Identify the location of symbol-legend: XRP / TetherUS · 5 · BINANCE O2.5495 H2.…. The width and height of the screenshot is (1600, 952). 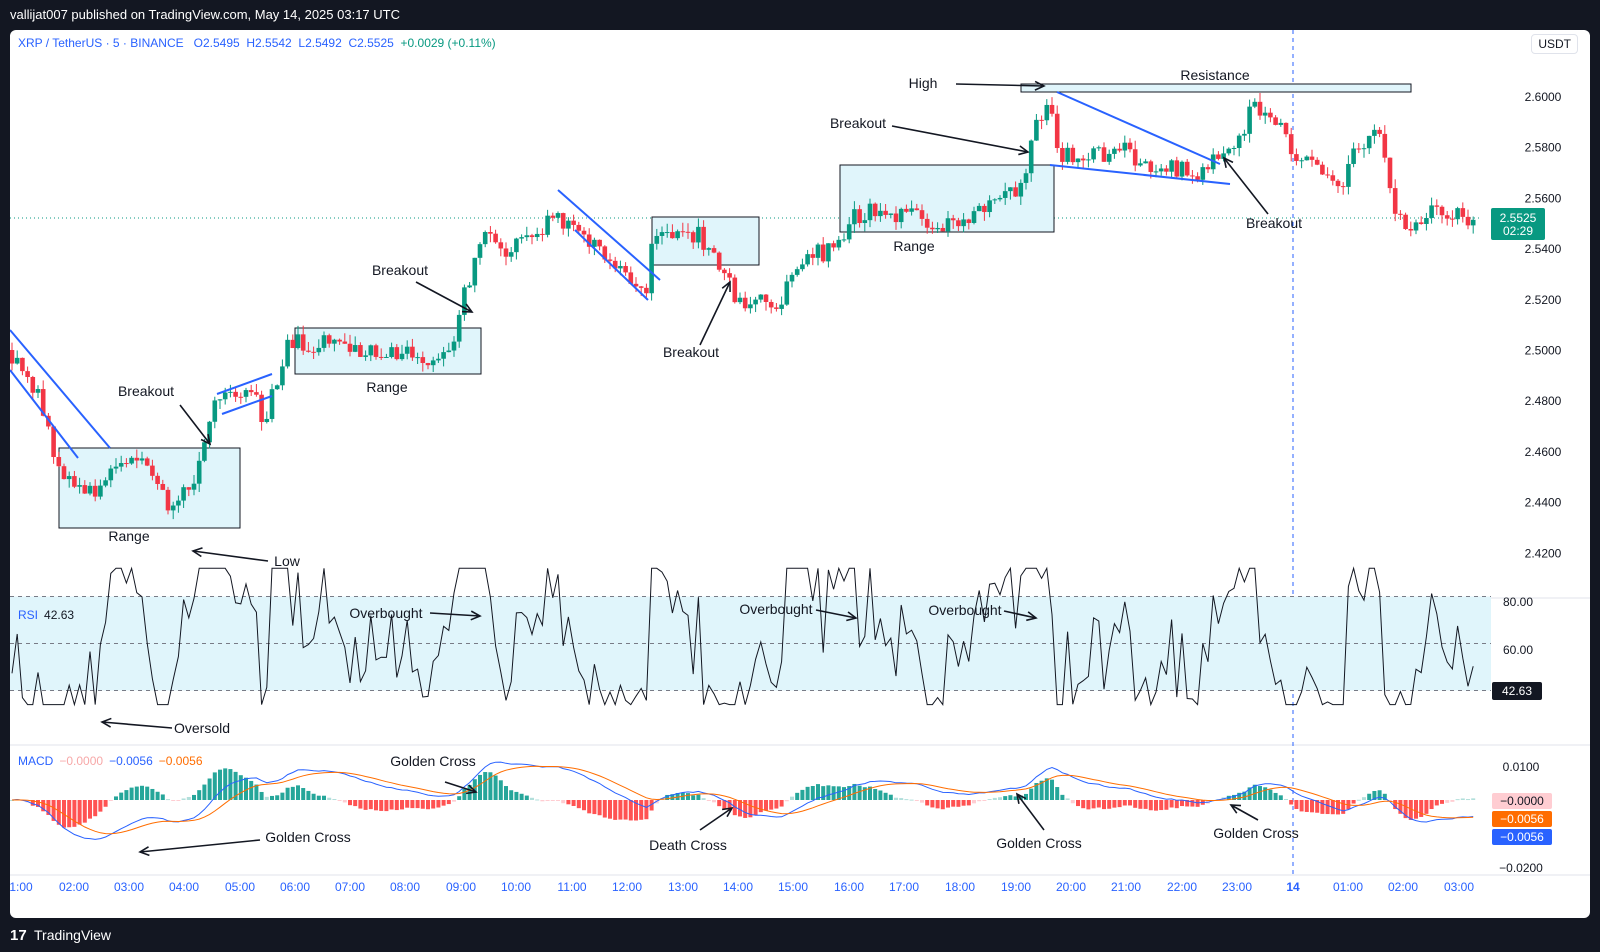
(257, 43).